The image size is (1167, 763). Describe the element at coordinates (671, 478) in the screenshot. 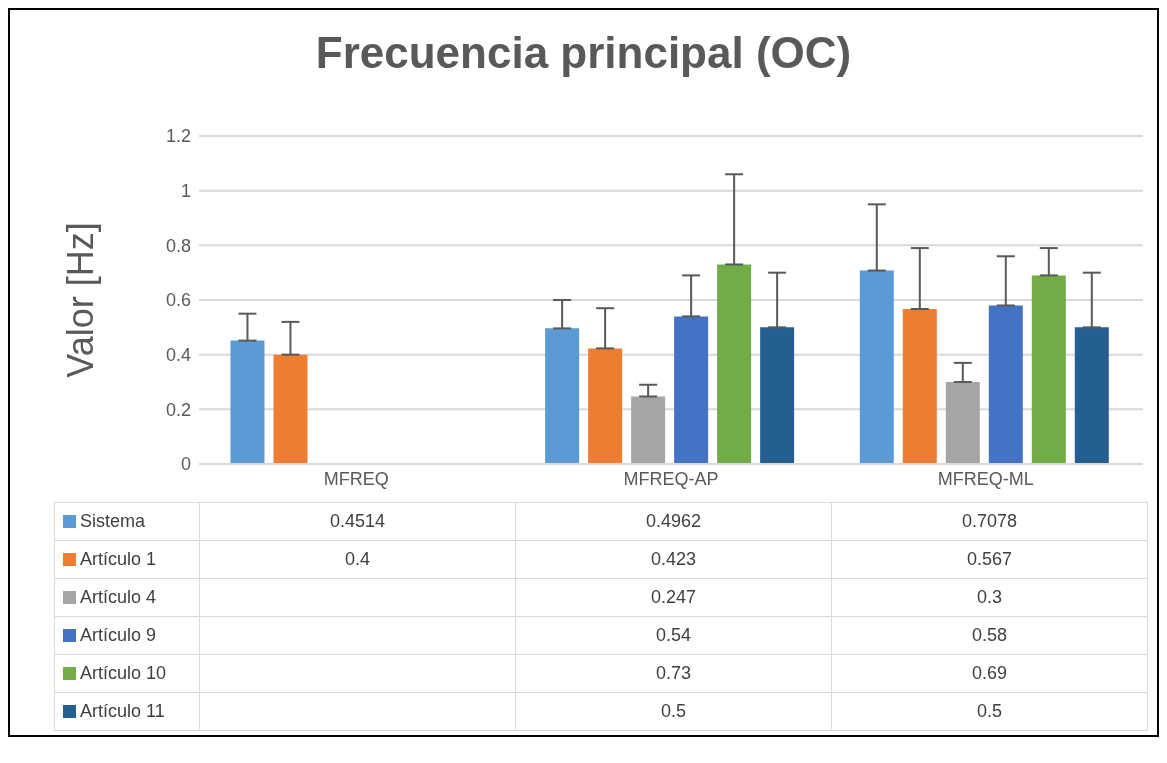

I see `x-tick-label: MFREQ-AP` at that location.